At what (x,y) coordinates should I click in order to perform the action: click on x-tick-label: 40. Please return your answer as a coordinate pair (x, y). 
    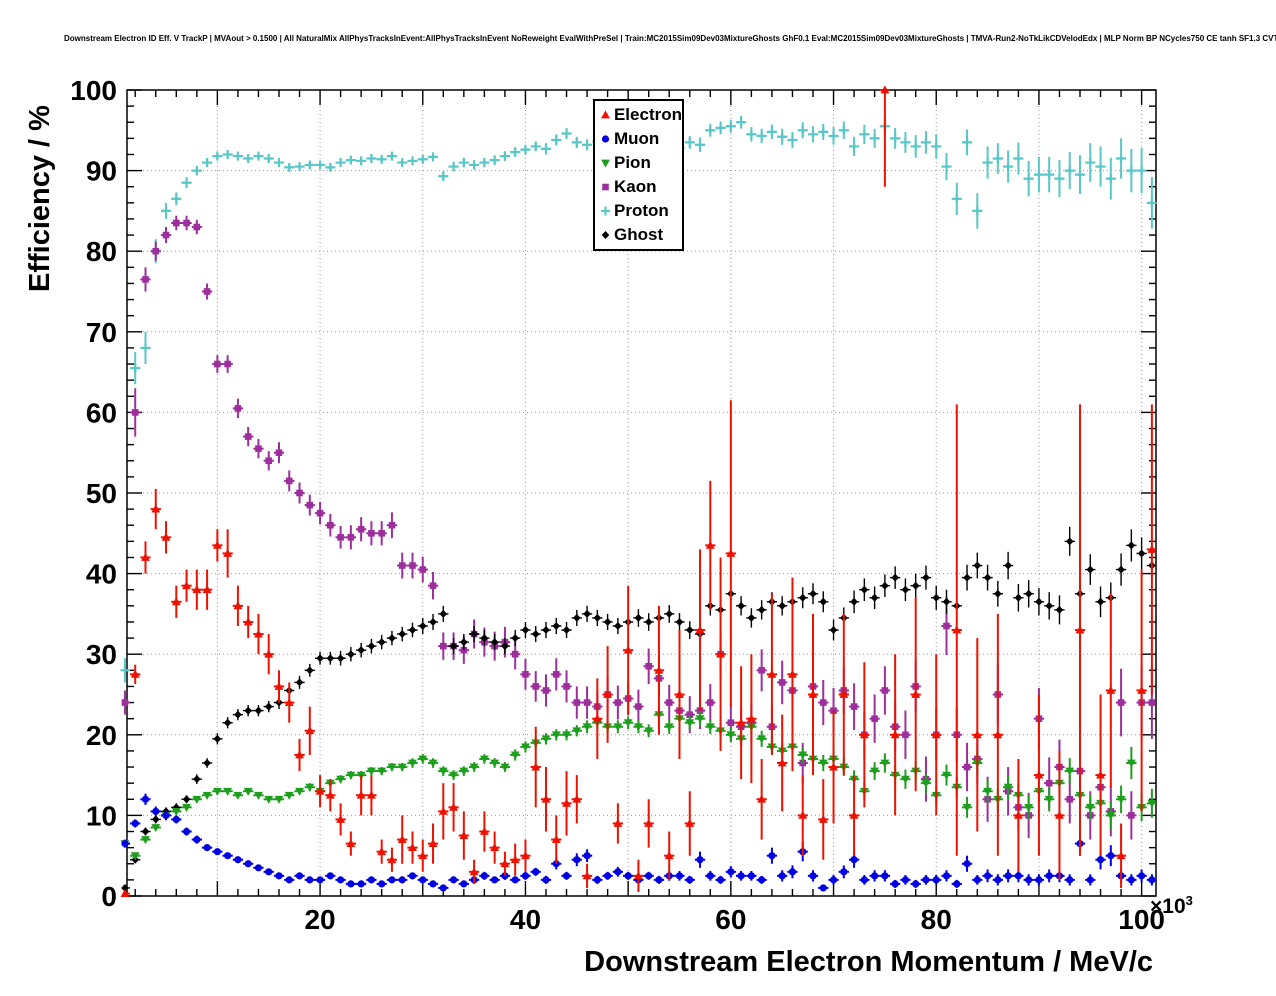
    Looking at the image, I should click on (525, 919).